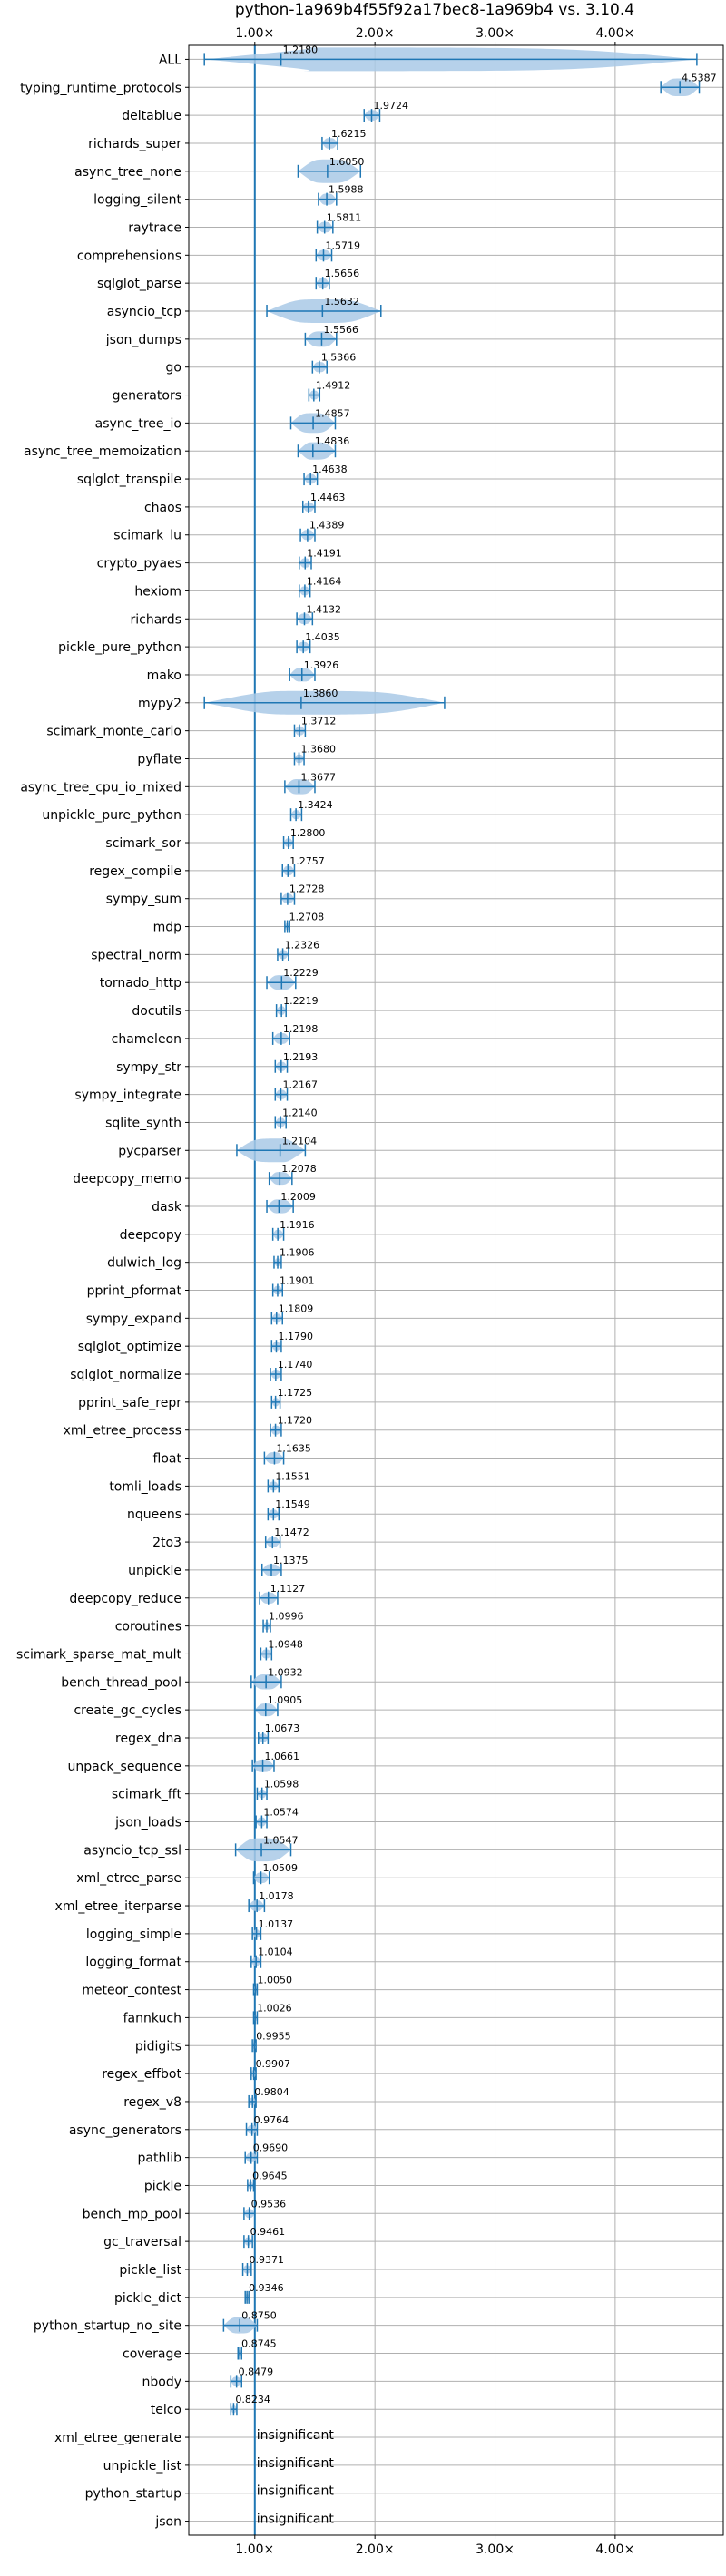  What do you see at coordinates (144, 312) in the screenshot?
I see `benchmark-name: asyncio_tcp` at bounding box center [144, 312].